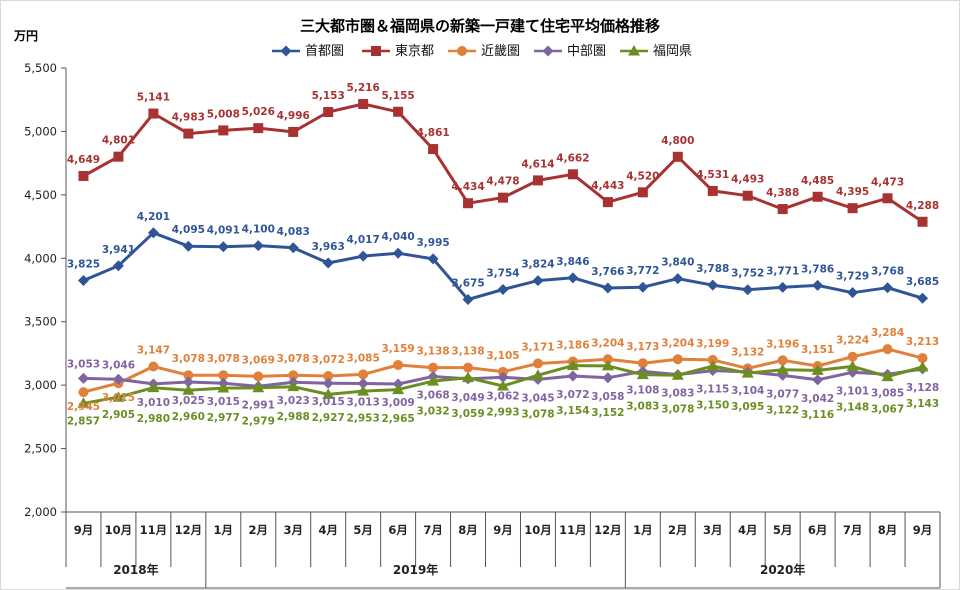 This screenshot has height=590, width=960. I want to click on data-label: 3,147, so click(153, 350).